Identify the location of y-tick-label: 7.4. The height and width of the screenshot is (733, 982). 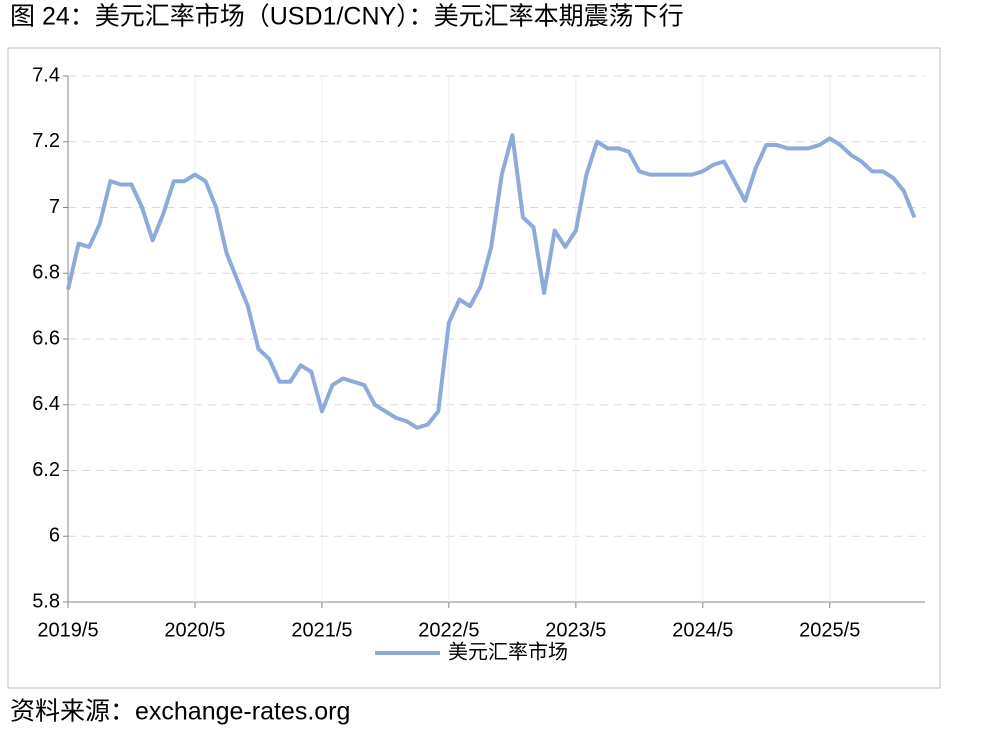
(46, 75).